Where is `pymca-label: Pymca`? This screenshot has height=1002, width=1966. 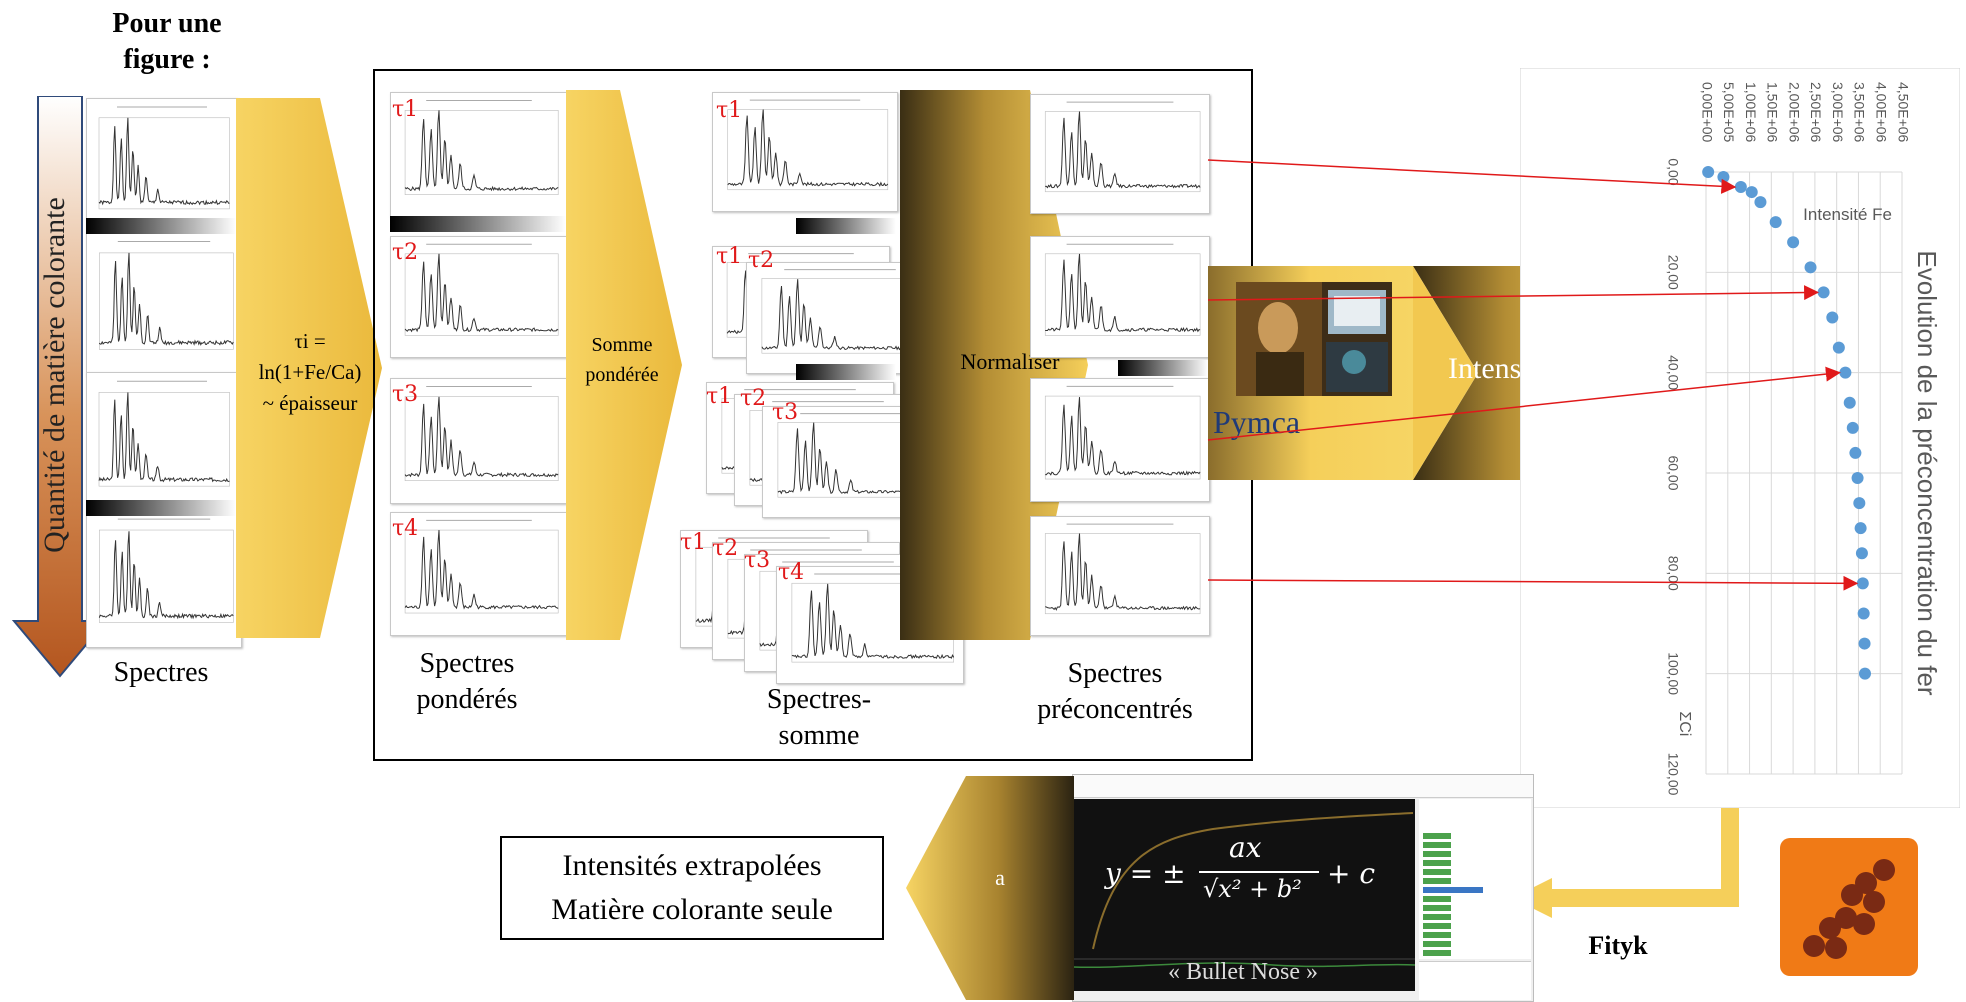 pymca-label: Pymca is located at coordinates (1257, 422).